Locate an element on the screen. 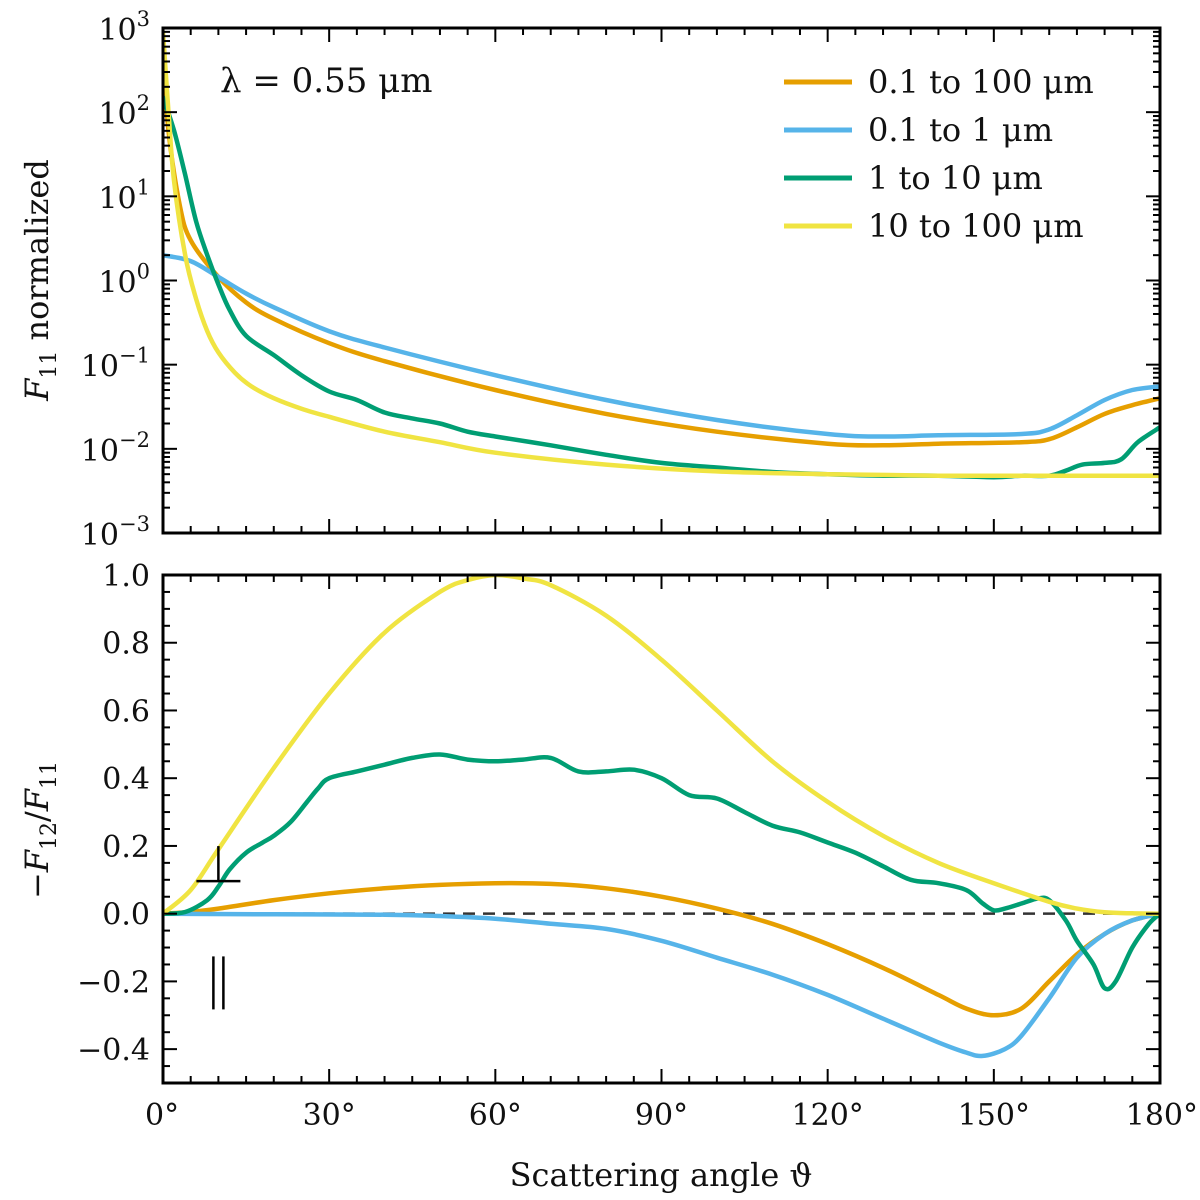  polarization-y-axis-label: −F12/F11 is located at coordinates (40, 830).